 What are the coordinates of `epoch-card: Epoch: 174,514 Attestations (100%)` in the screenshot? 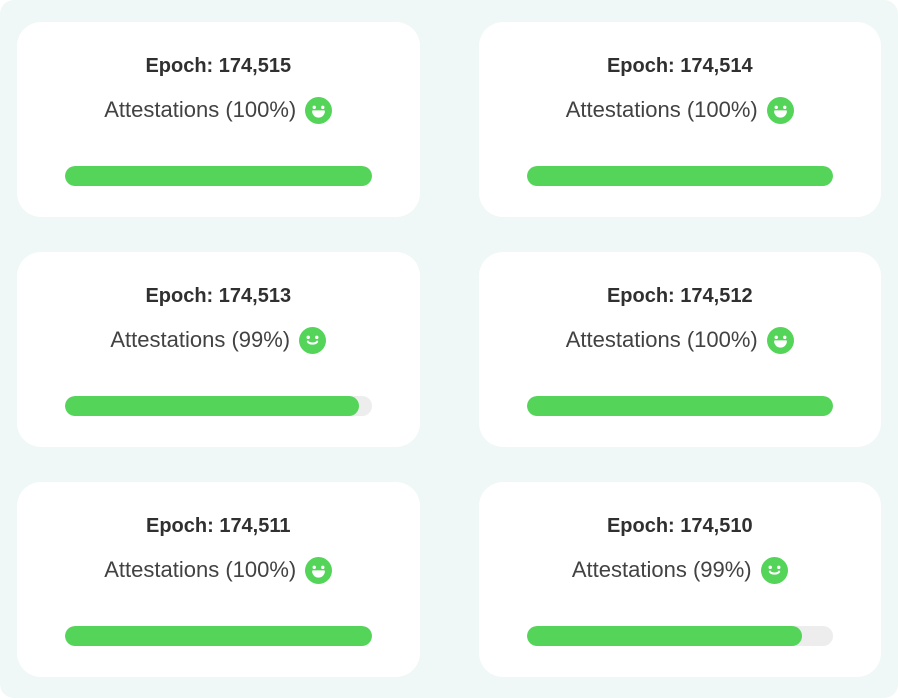 It's located at (679, 119).